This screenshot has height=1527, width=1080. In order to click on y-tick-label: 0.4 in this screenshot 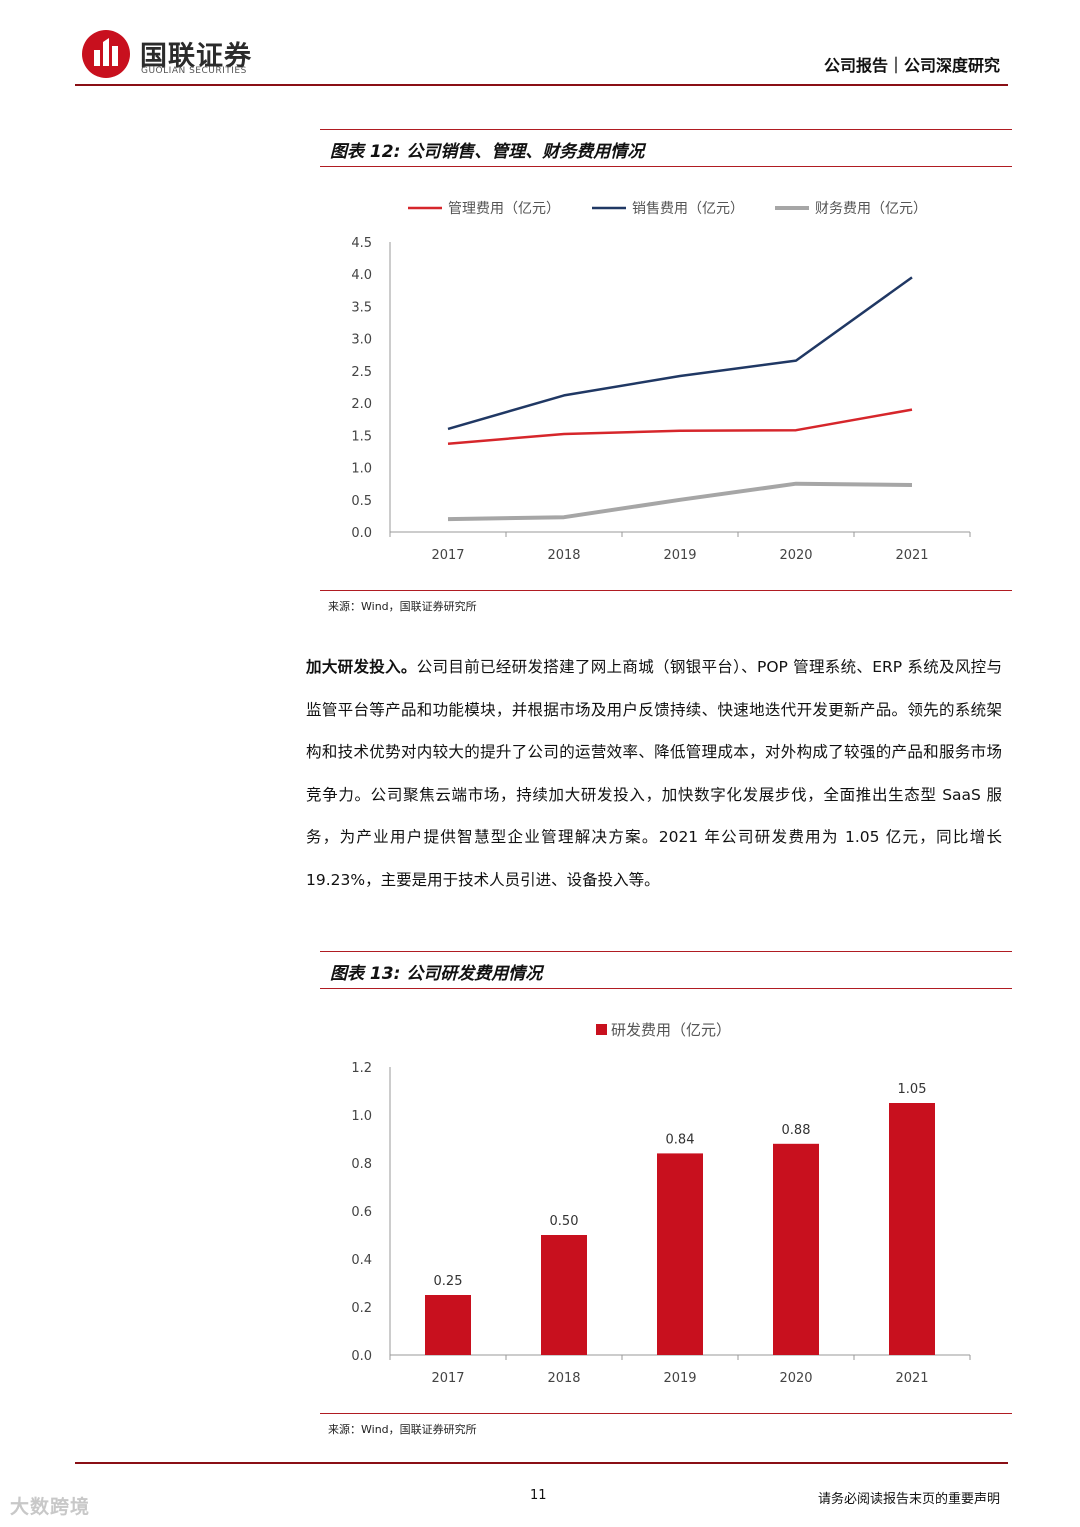, I will do `click(361, 1260)`.